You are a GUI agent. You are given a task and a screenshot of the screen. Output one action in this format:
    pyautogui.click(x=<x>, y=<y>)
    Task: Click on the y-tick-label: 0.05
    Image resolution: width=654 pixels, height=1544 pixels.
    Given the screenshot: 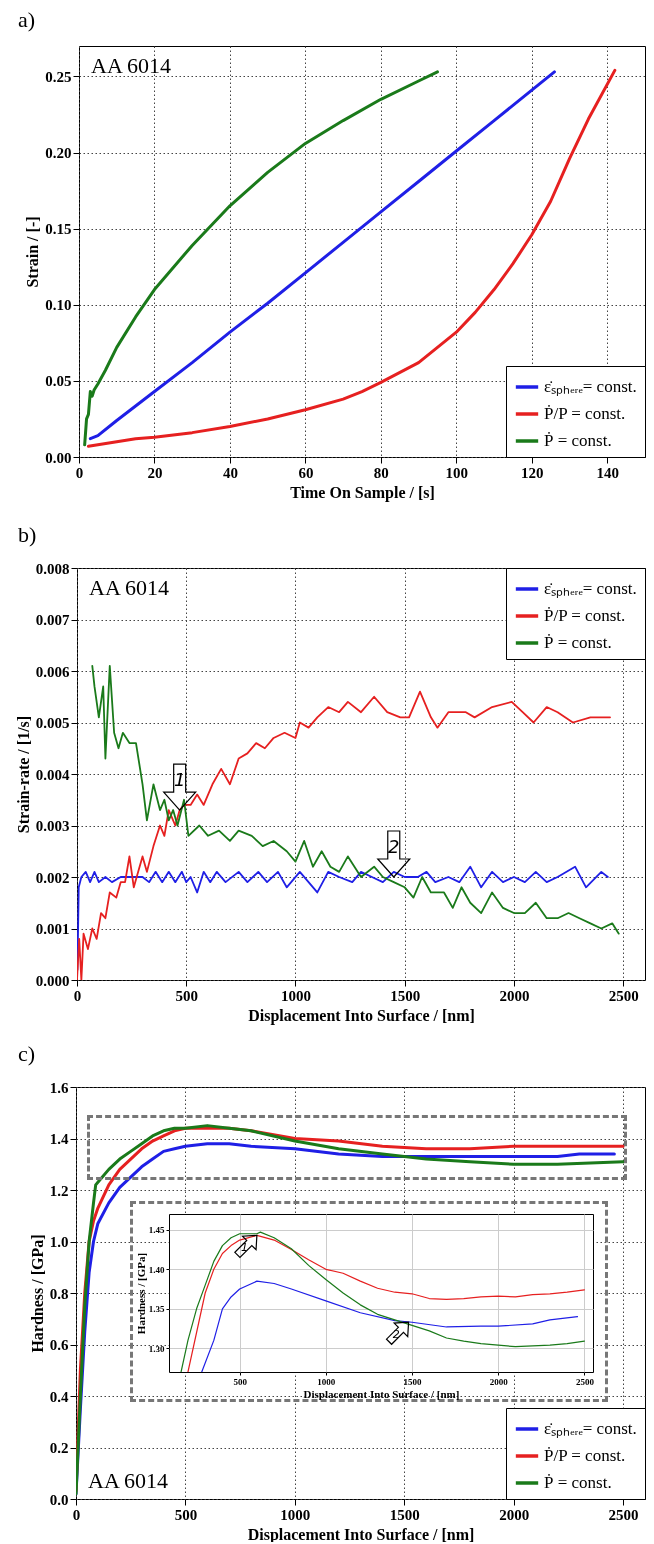 What is the action you would take?
    pyautogui.click(x=58, y=381)
    